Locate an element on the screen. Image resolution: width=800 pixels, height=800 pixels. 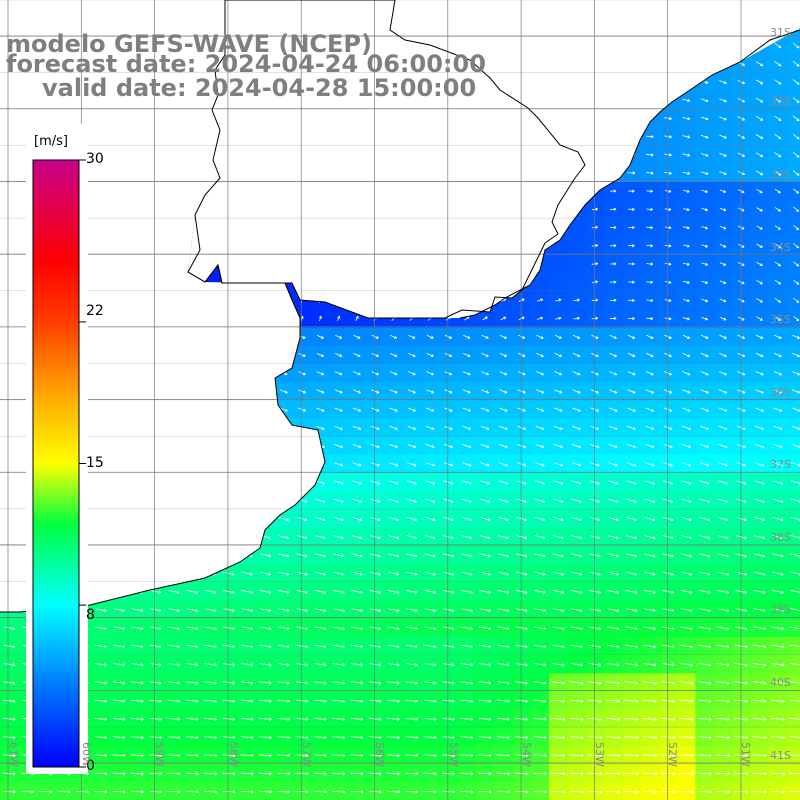
lon-label: 55W is located at coordinates (453, 754).